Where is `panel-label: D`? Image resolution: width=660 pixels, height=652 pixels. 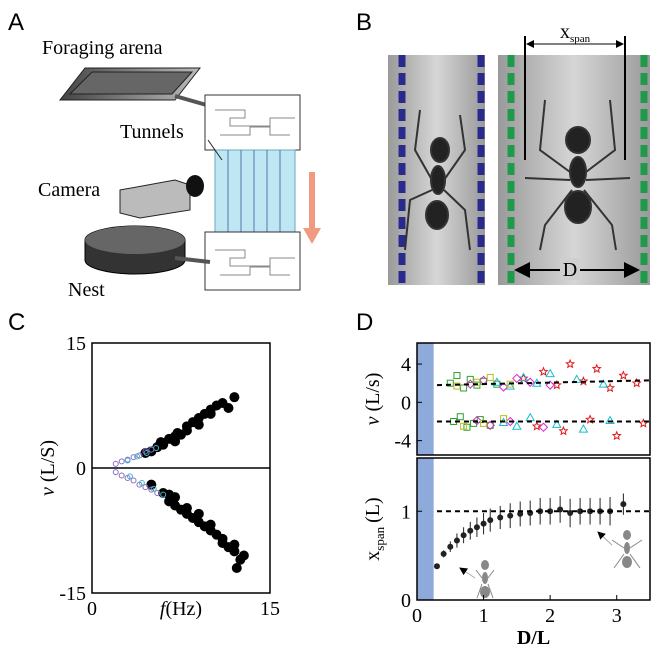 panel-label: D is located at coordinates (364, 322).